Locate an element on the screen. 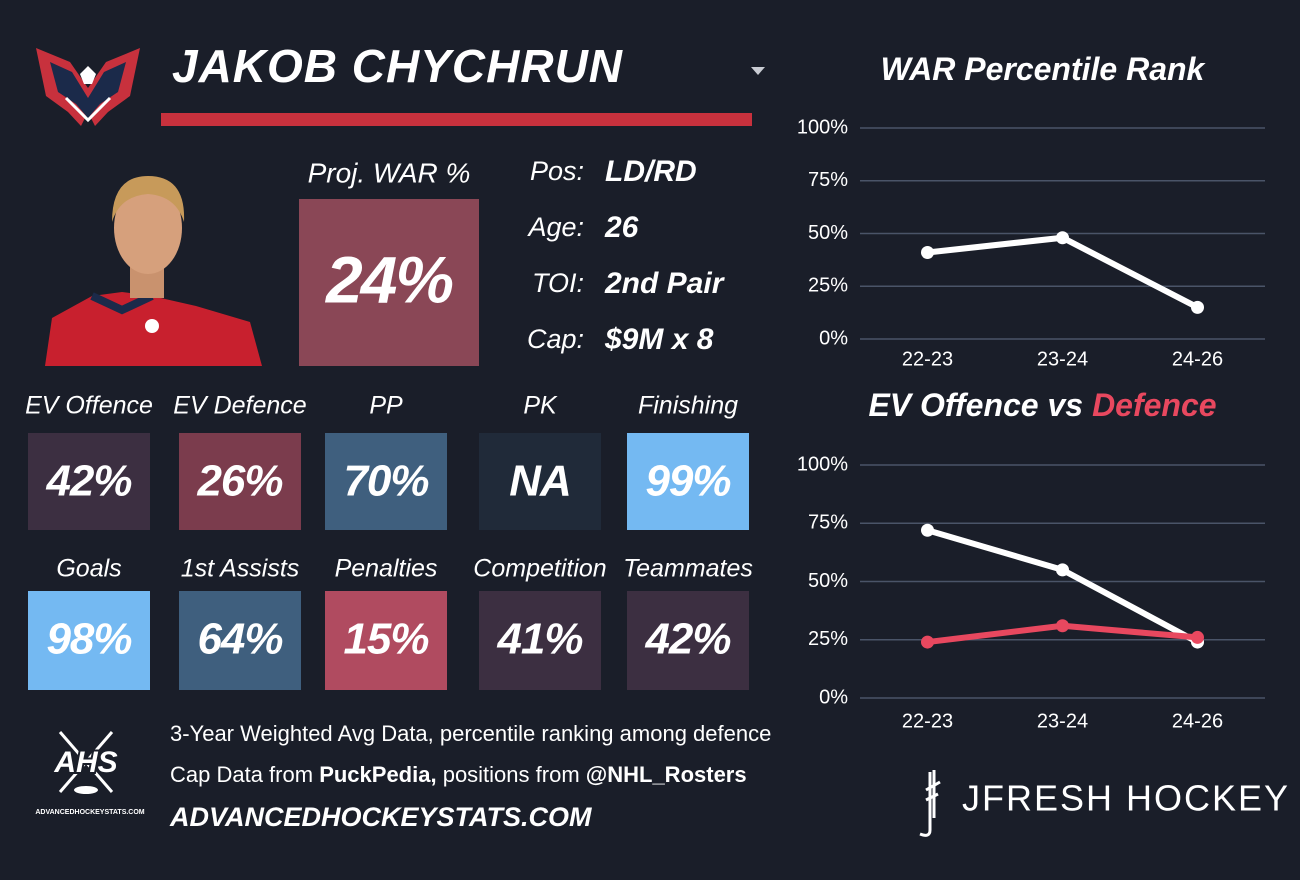 Image resolution: width=1300 pixels, height=880 pixels. tile-value: NA is located at coordinates (540, 481).